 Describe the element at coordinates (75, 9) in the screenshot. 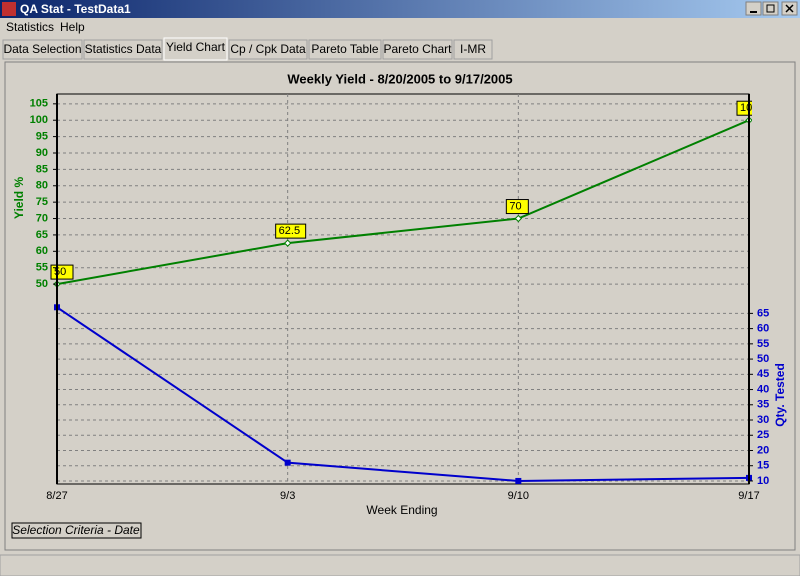

I see `window-title: QA Stat - TestData1` at that location.